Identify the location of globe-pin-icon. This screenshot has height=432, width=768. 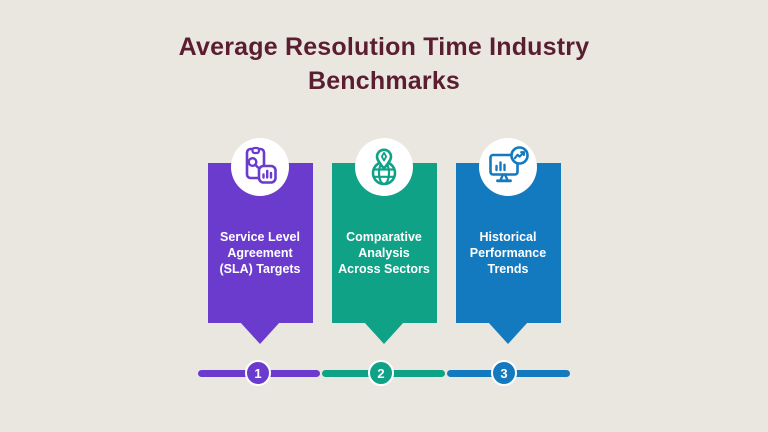
(384, 167).